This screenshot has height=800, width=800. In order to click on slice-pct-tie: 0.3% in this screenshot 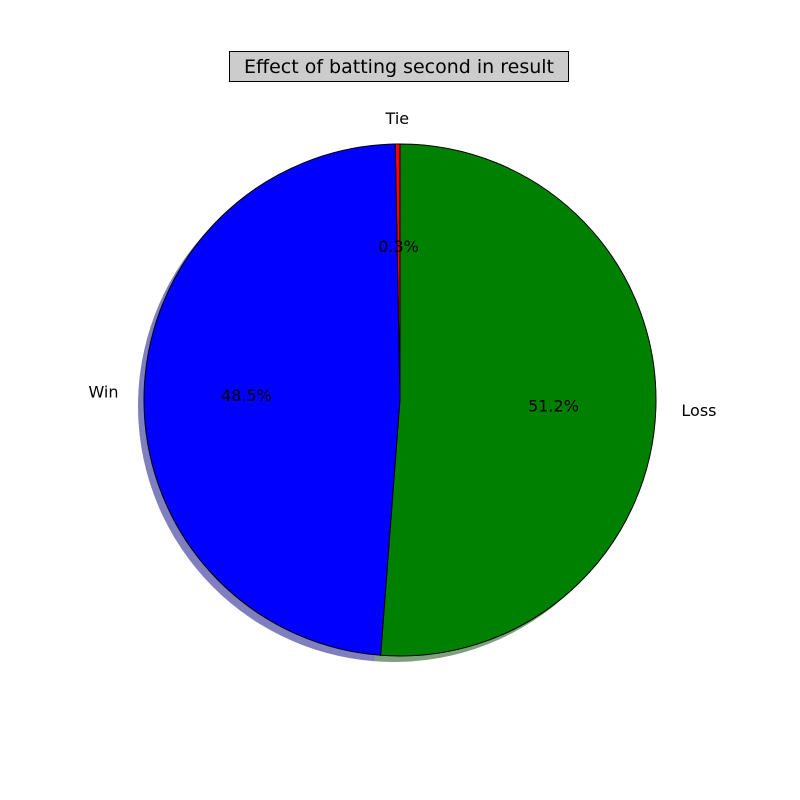, I will do `click(398, 246)`.